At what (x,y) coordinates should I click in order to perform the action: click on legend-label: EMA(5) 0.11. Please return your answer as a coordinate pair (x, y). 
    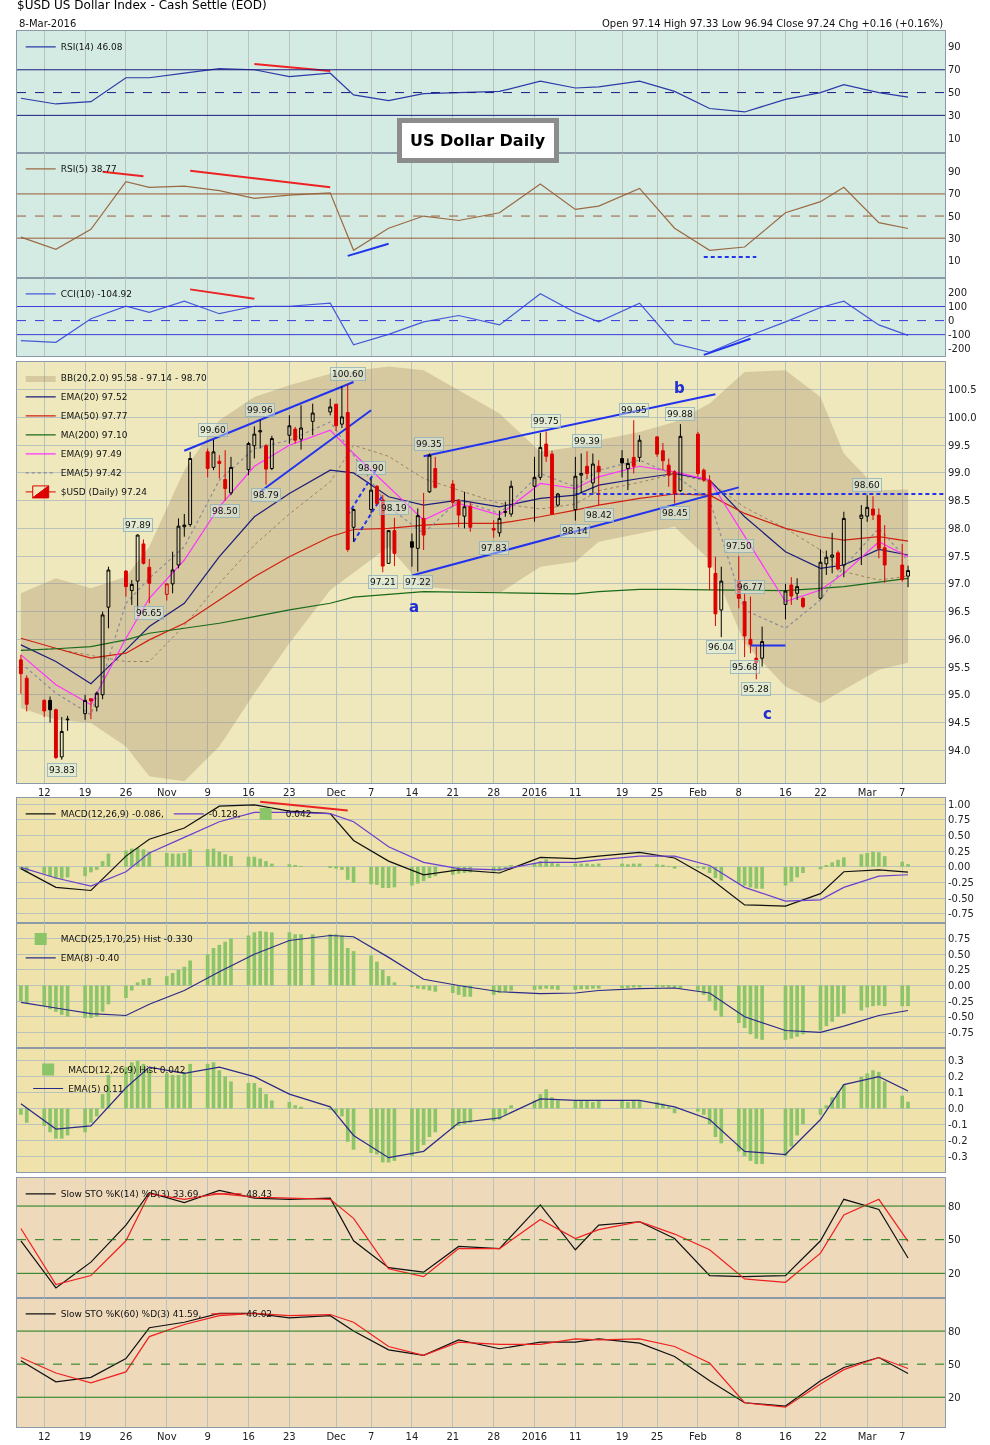
    Looking at the image, I should click on (96, 1088).